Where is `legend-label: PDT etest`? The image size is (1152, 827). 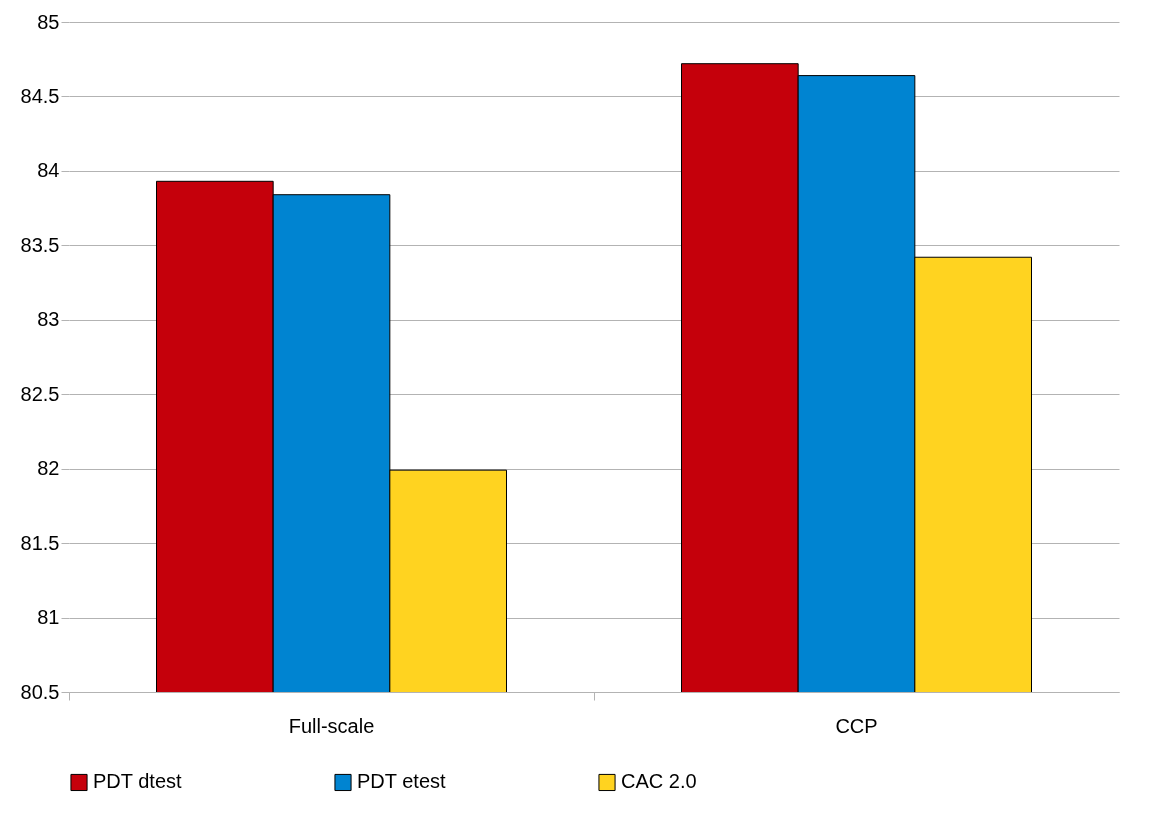
legend-label: PDT etest is located at coordinates (401, 781).